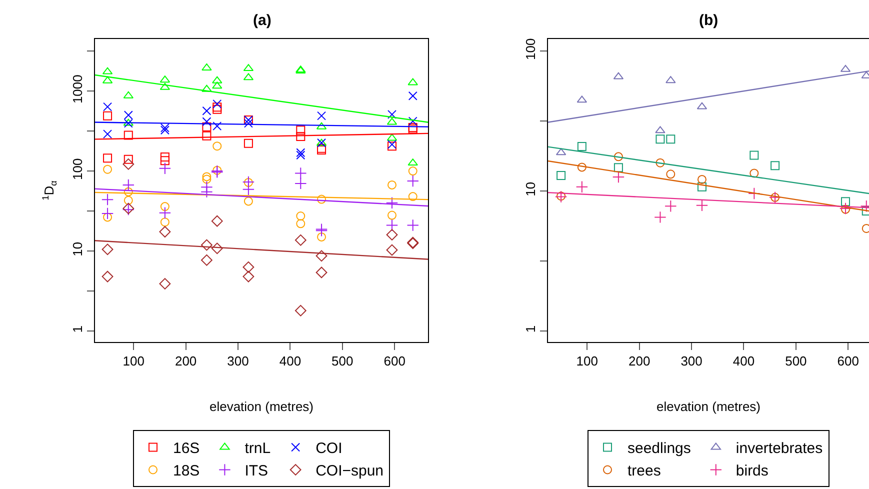 This screenshot has width=869, height=489. Describe the element at coordinates (708, 406) in the screenshot. I see `x-axis-title: elevation (metres)` at that location.